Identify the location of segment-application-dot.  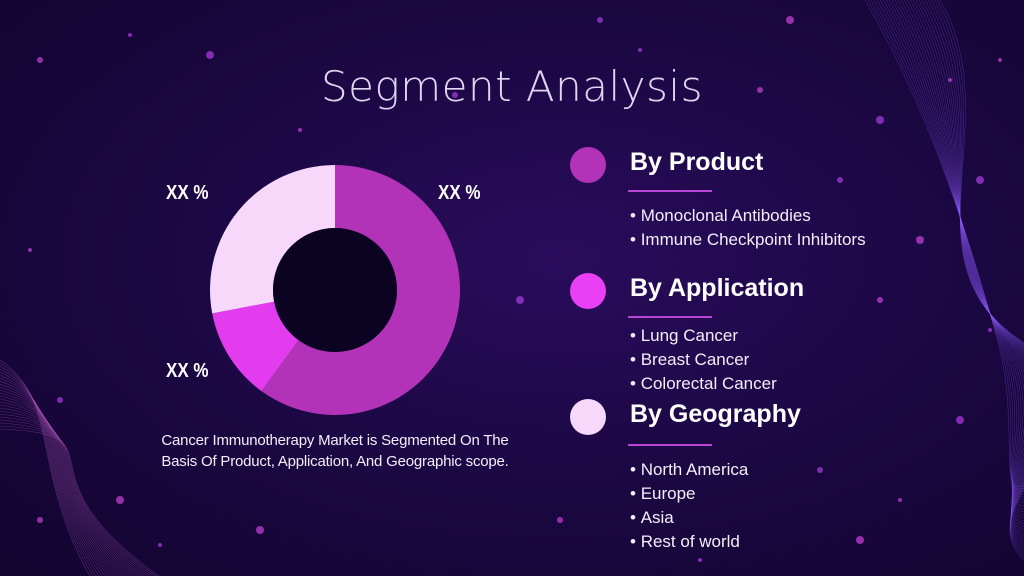
(588, 291).